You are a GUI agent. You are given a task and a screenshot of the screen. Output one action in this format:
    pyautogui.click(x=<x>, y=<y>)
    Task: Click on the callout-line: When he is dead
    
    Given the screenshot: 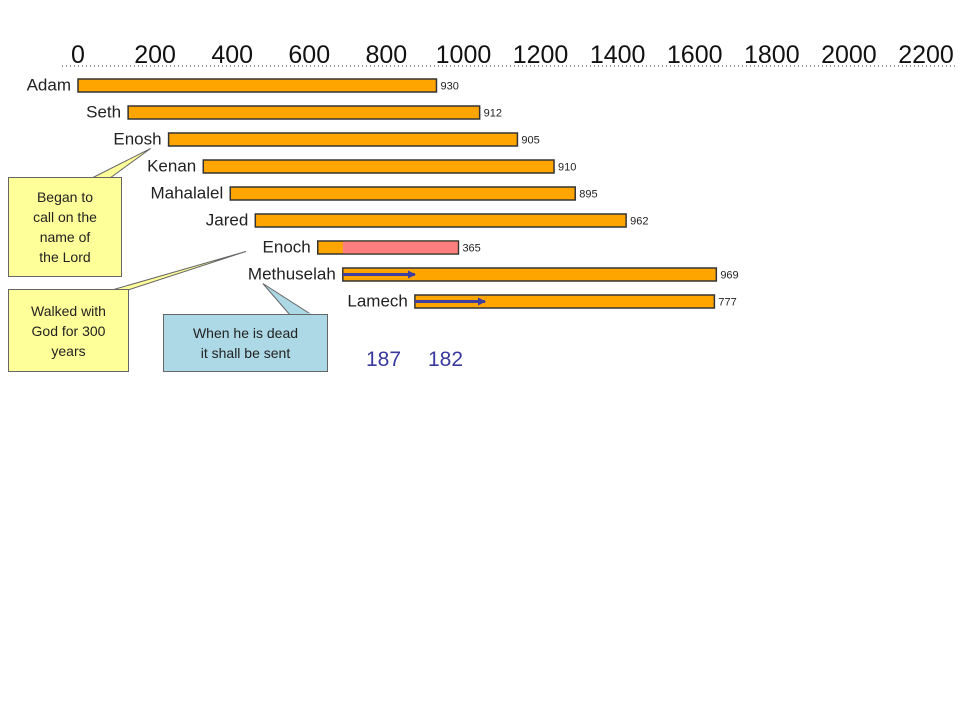 What is the action you would take?
    pyautogui.click(x=245, y=333)
    